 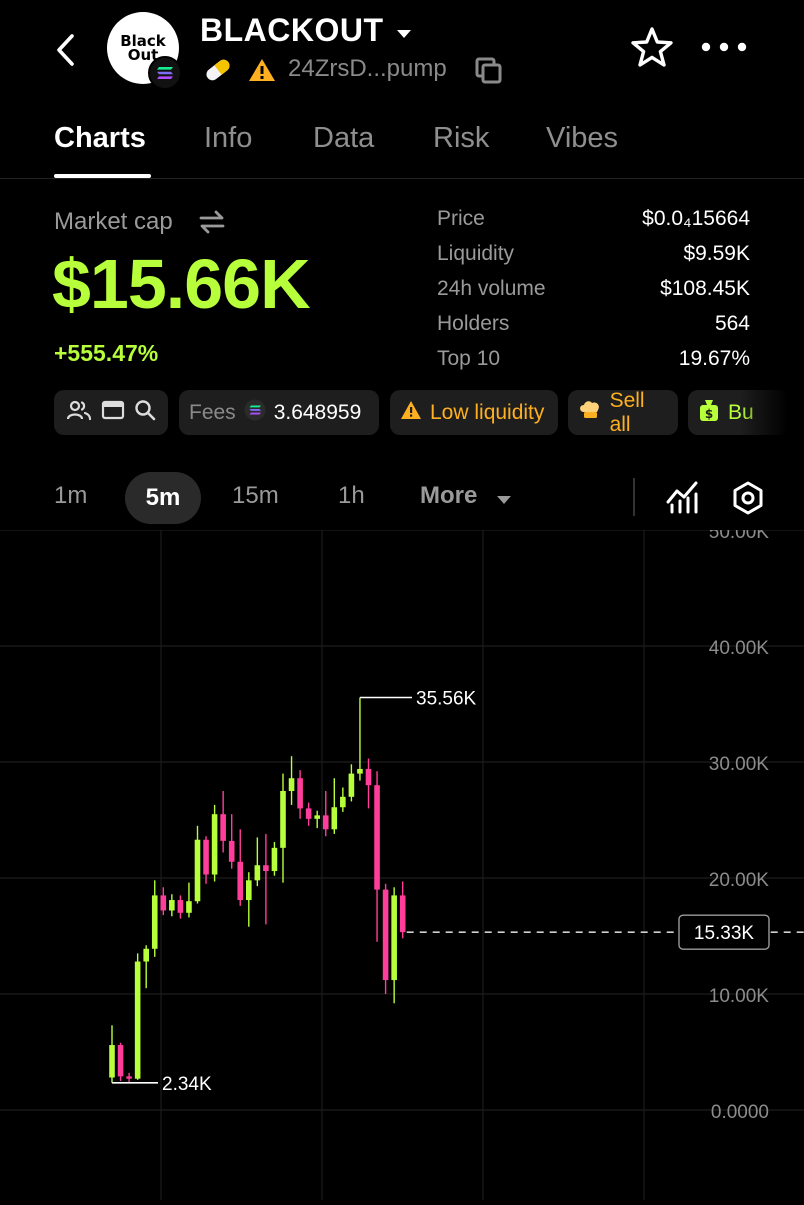 I want to click on stat-liquidity-value: $9.59K, so click(x=716, y=253).